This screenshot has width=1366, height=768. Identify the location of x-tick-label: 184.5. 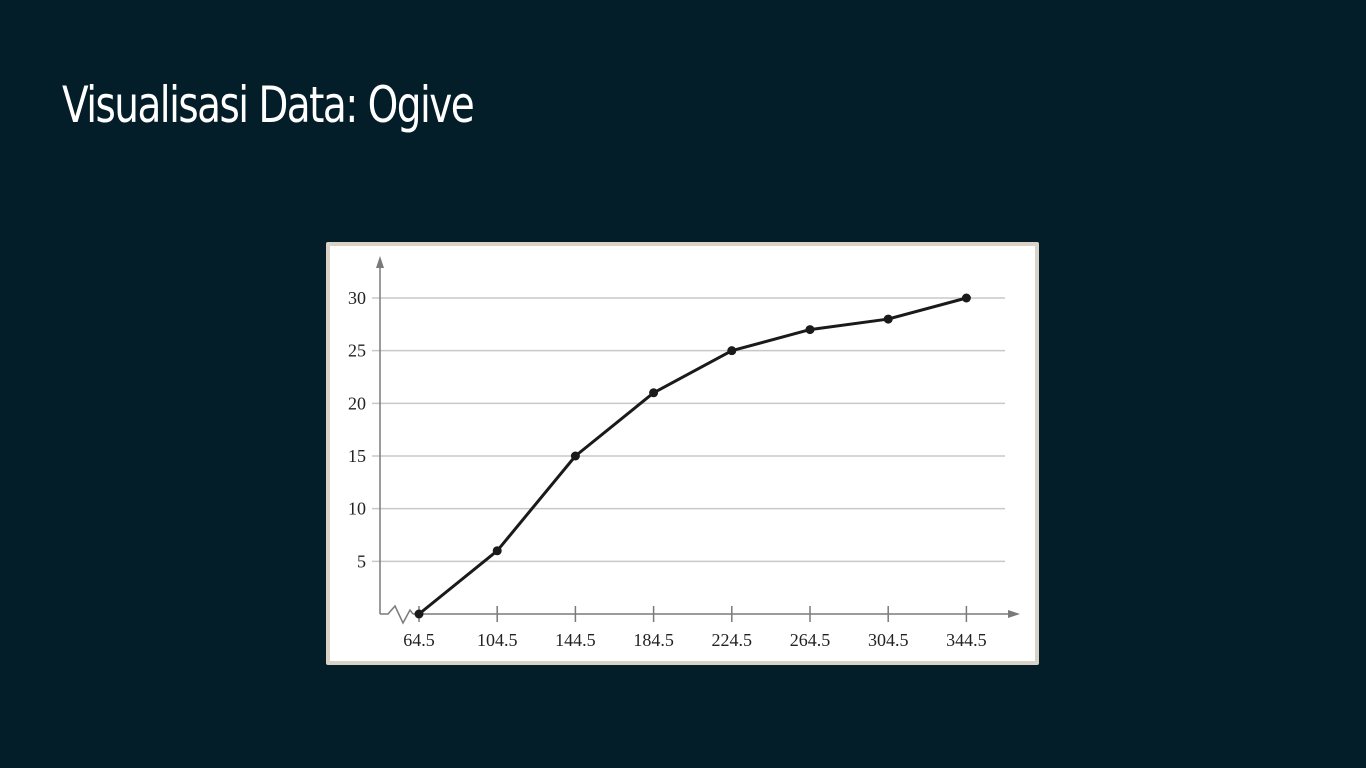
(653, 640).